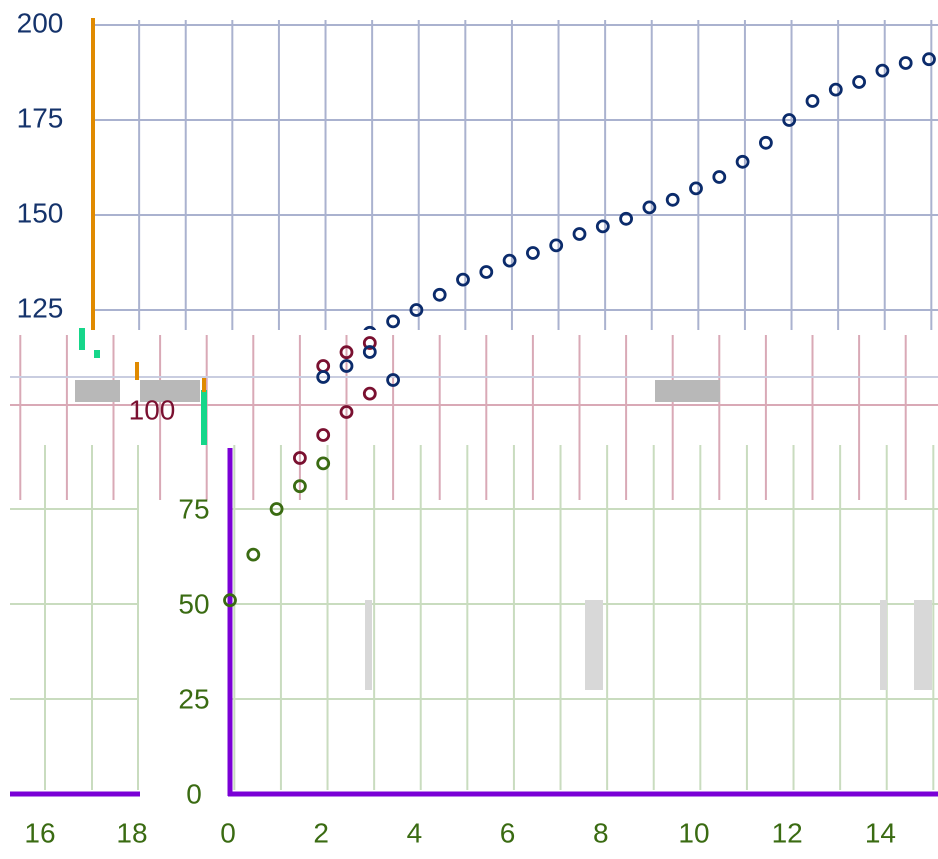  What do you see at coordinates (601, 832) in the screenshot?
I see `bottom-x-tick-label: 8` at bounding box center [601, 832].